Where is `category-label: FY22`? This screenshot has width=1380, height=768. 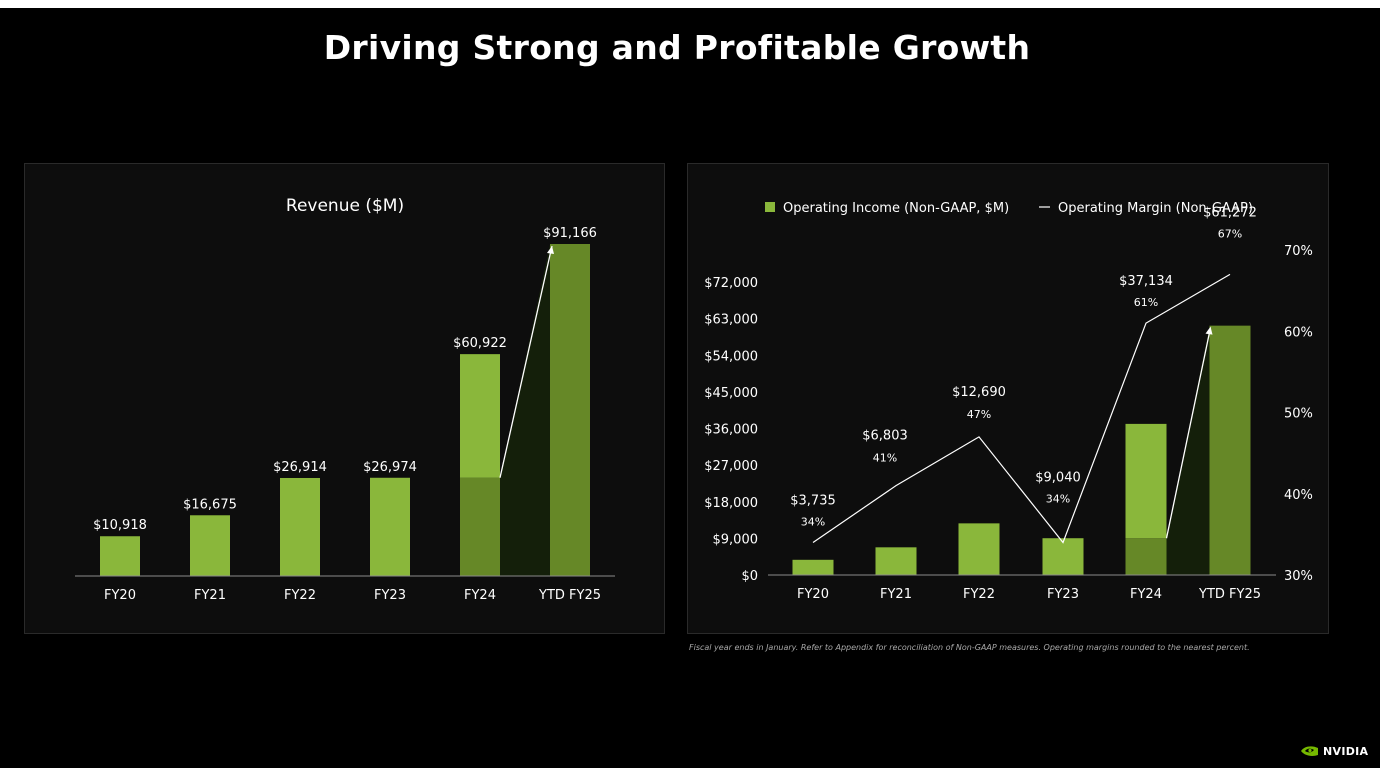
category-label: FY22 is located at coordinates (979, 594).